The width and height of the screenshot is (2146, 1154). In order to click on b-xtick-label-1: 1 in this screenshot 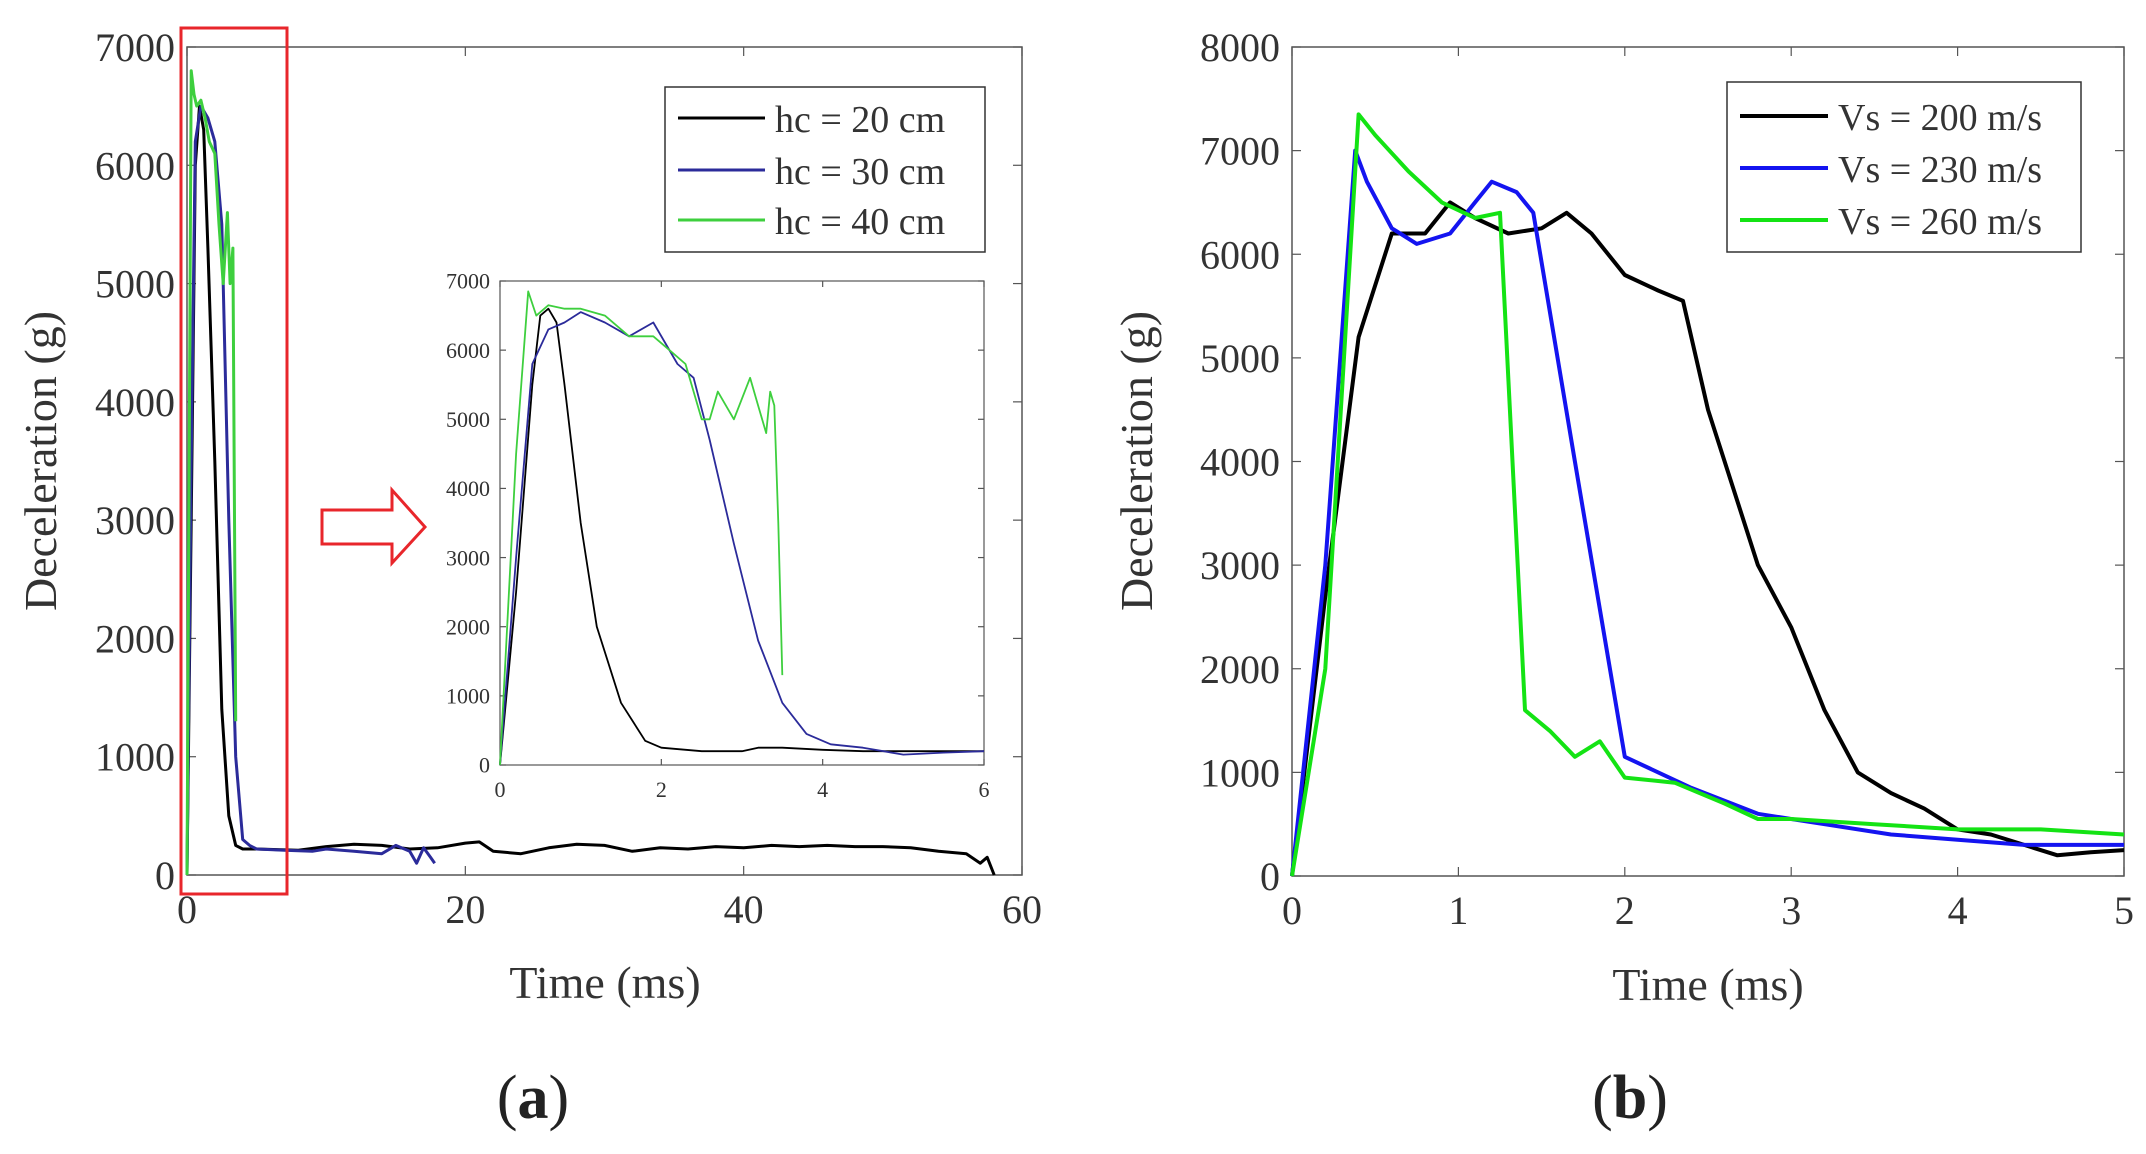, I will do `click(1458, 910)`.